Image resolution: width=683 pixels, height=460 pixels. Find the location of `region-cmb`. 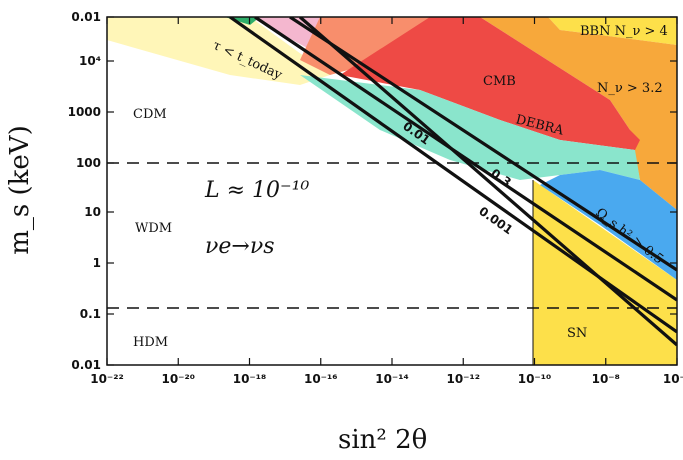

region-cmb is located at coordinates (490, 83).